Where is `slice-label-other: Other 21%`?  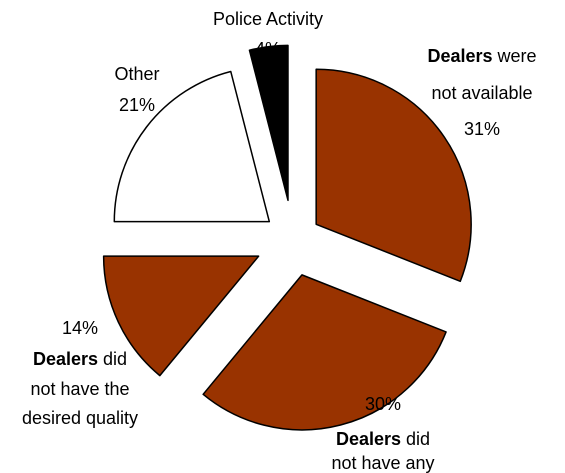
slice-label-other: Other 21% is located at coordinates (136, 89).